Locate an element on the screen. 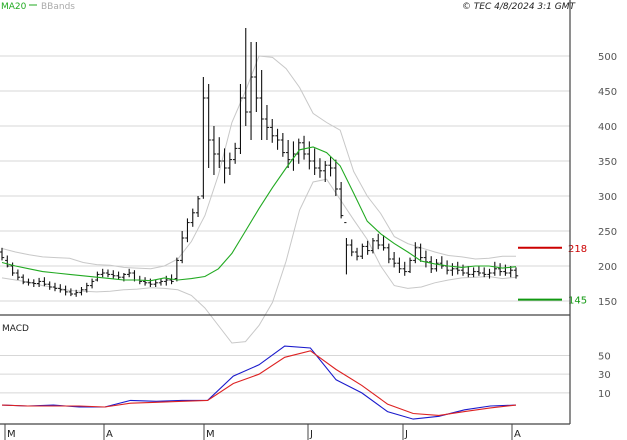 This screenshot has width=627, height=440. price-y-tick: 300 is located at coordinates (607, 197).